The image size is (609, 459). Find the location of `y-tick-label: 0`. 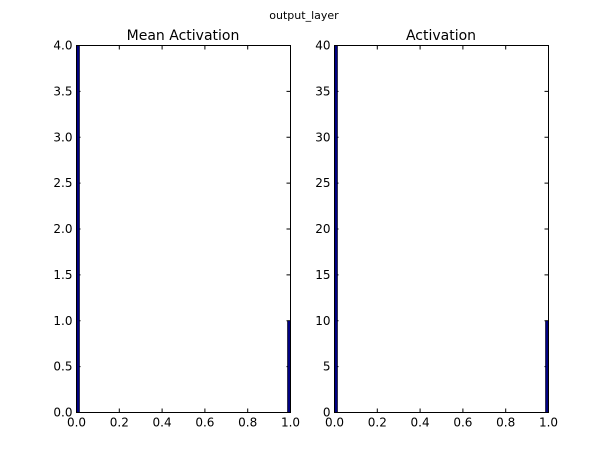

y-tick-label: 0 is located at coordinates (327, 413).